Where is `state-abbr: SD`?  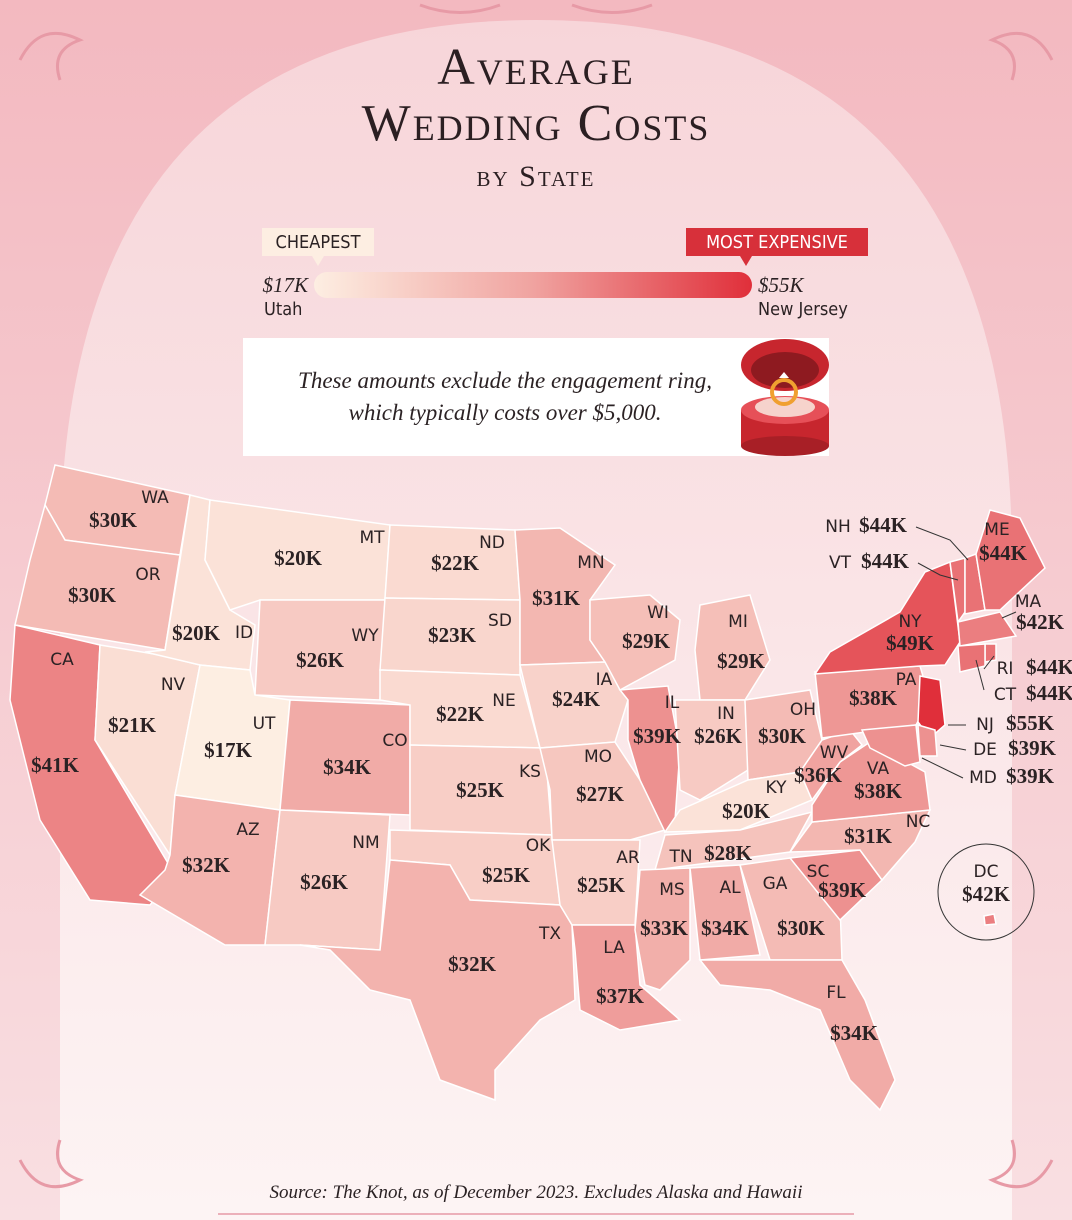 state-abbr: SD is located at coordinates (500, 621).